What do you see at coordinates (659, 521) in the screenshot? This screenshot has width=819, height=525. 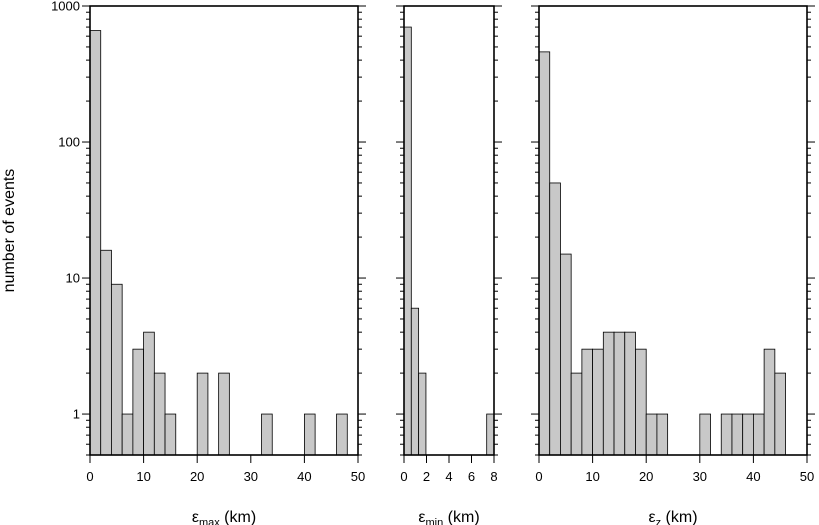 I see `x-axis-subscript: z` at bounding box center [659, 521].